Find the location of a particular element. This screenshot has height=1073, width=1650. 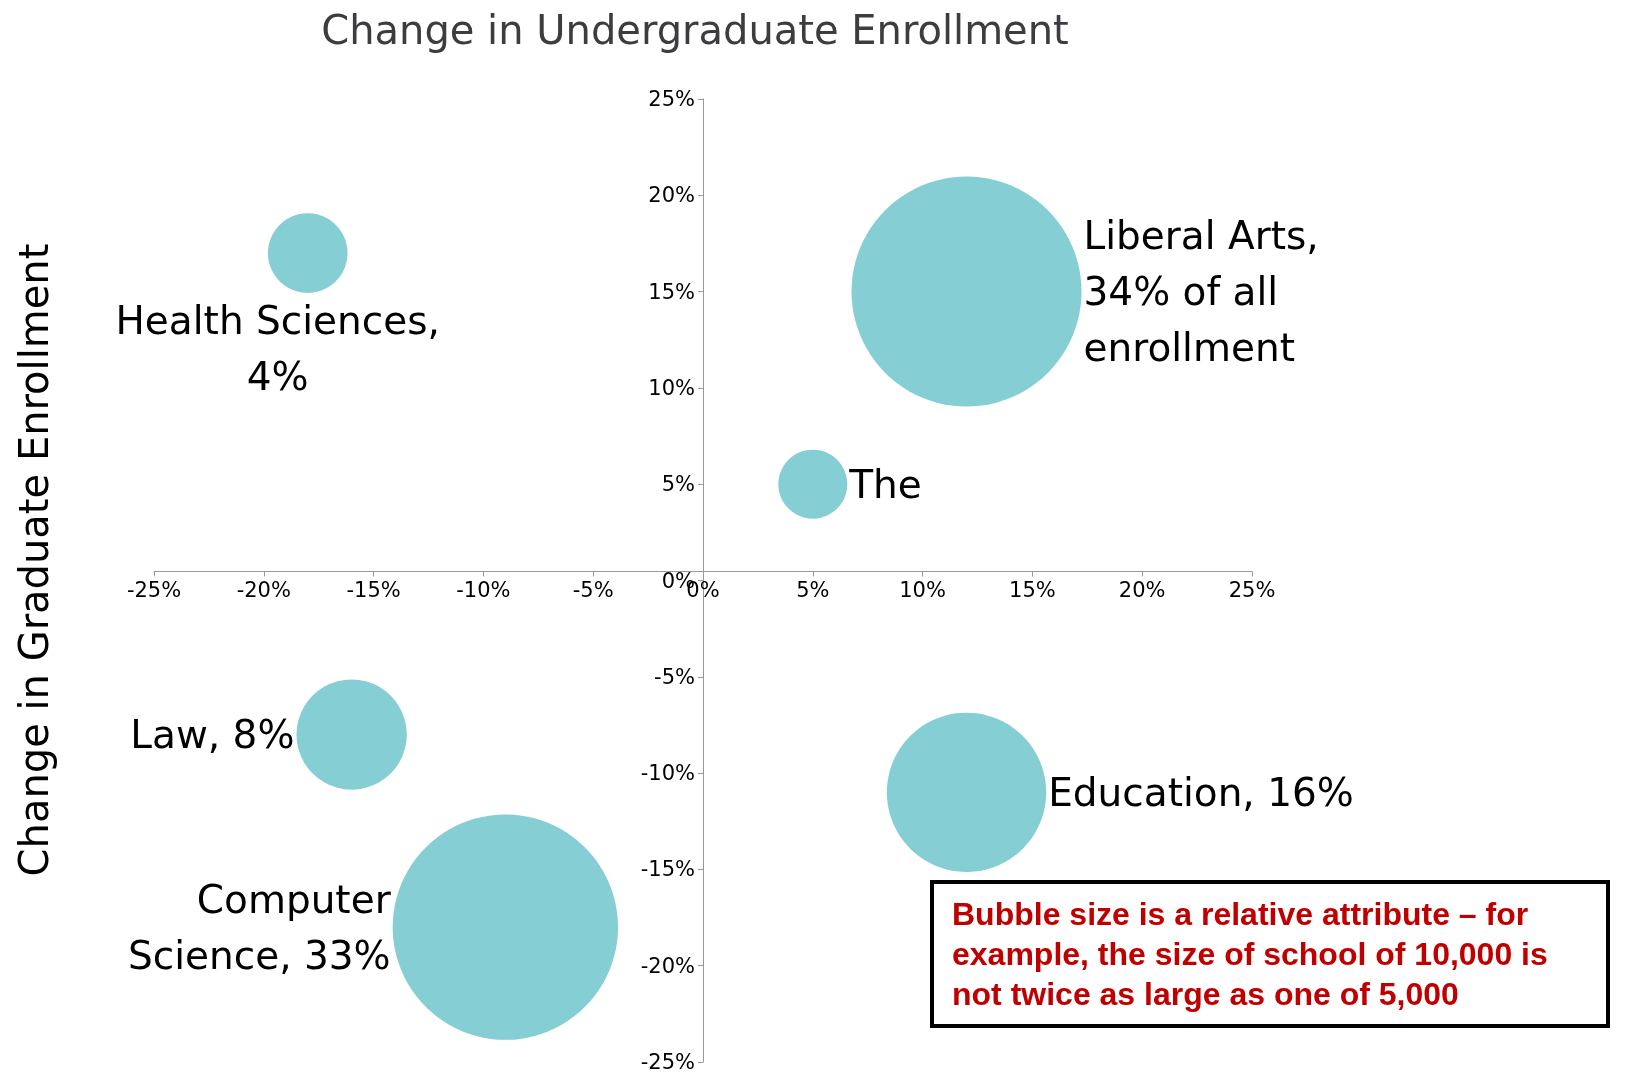

annotation: Education, 16% is located at coordinates (1201, 792).